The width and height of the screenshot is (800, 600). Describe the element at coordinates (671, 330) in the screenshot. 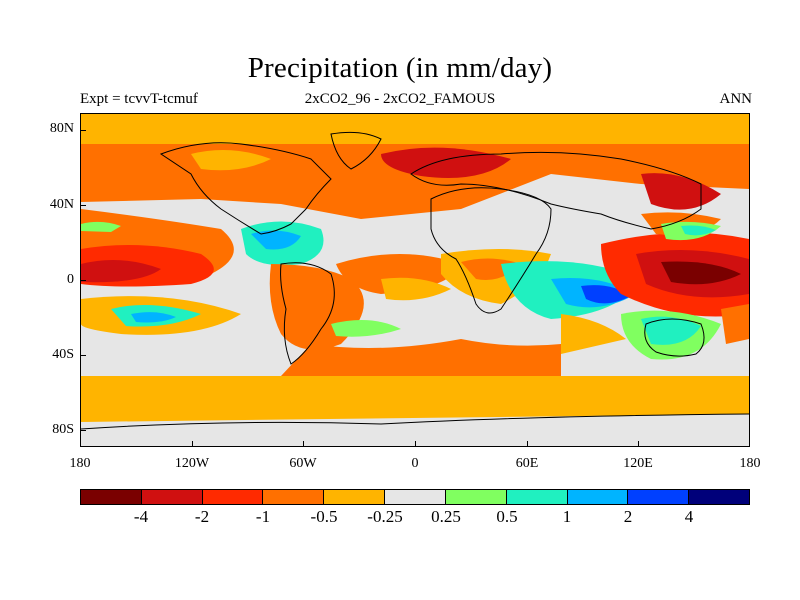

I see `australia-cyan` at that location.